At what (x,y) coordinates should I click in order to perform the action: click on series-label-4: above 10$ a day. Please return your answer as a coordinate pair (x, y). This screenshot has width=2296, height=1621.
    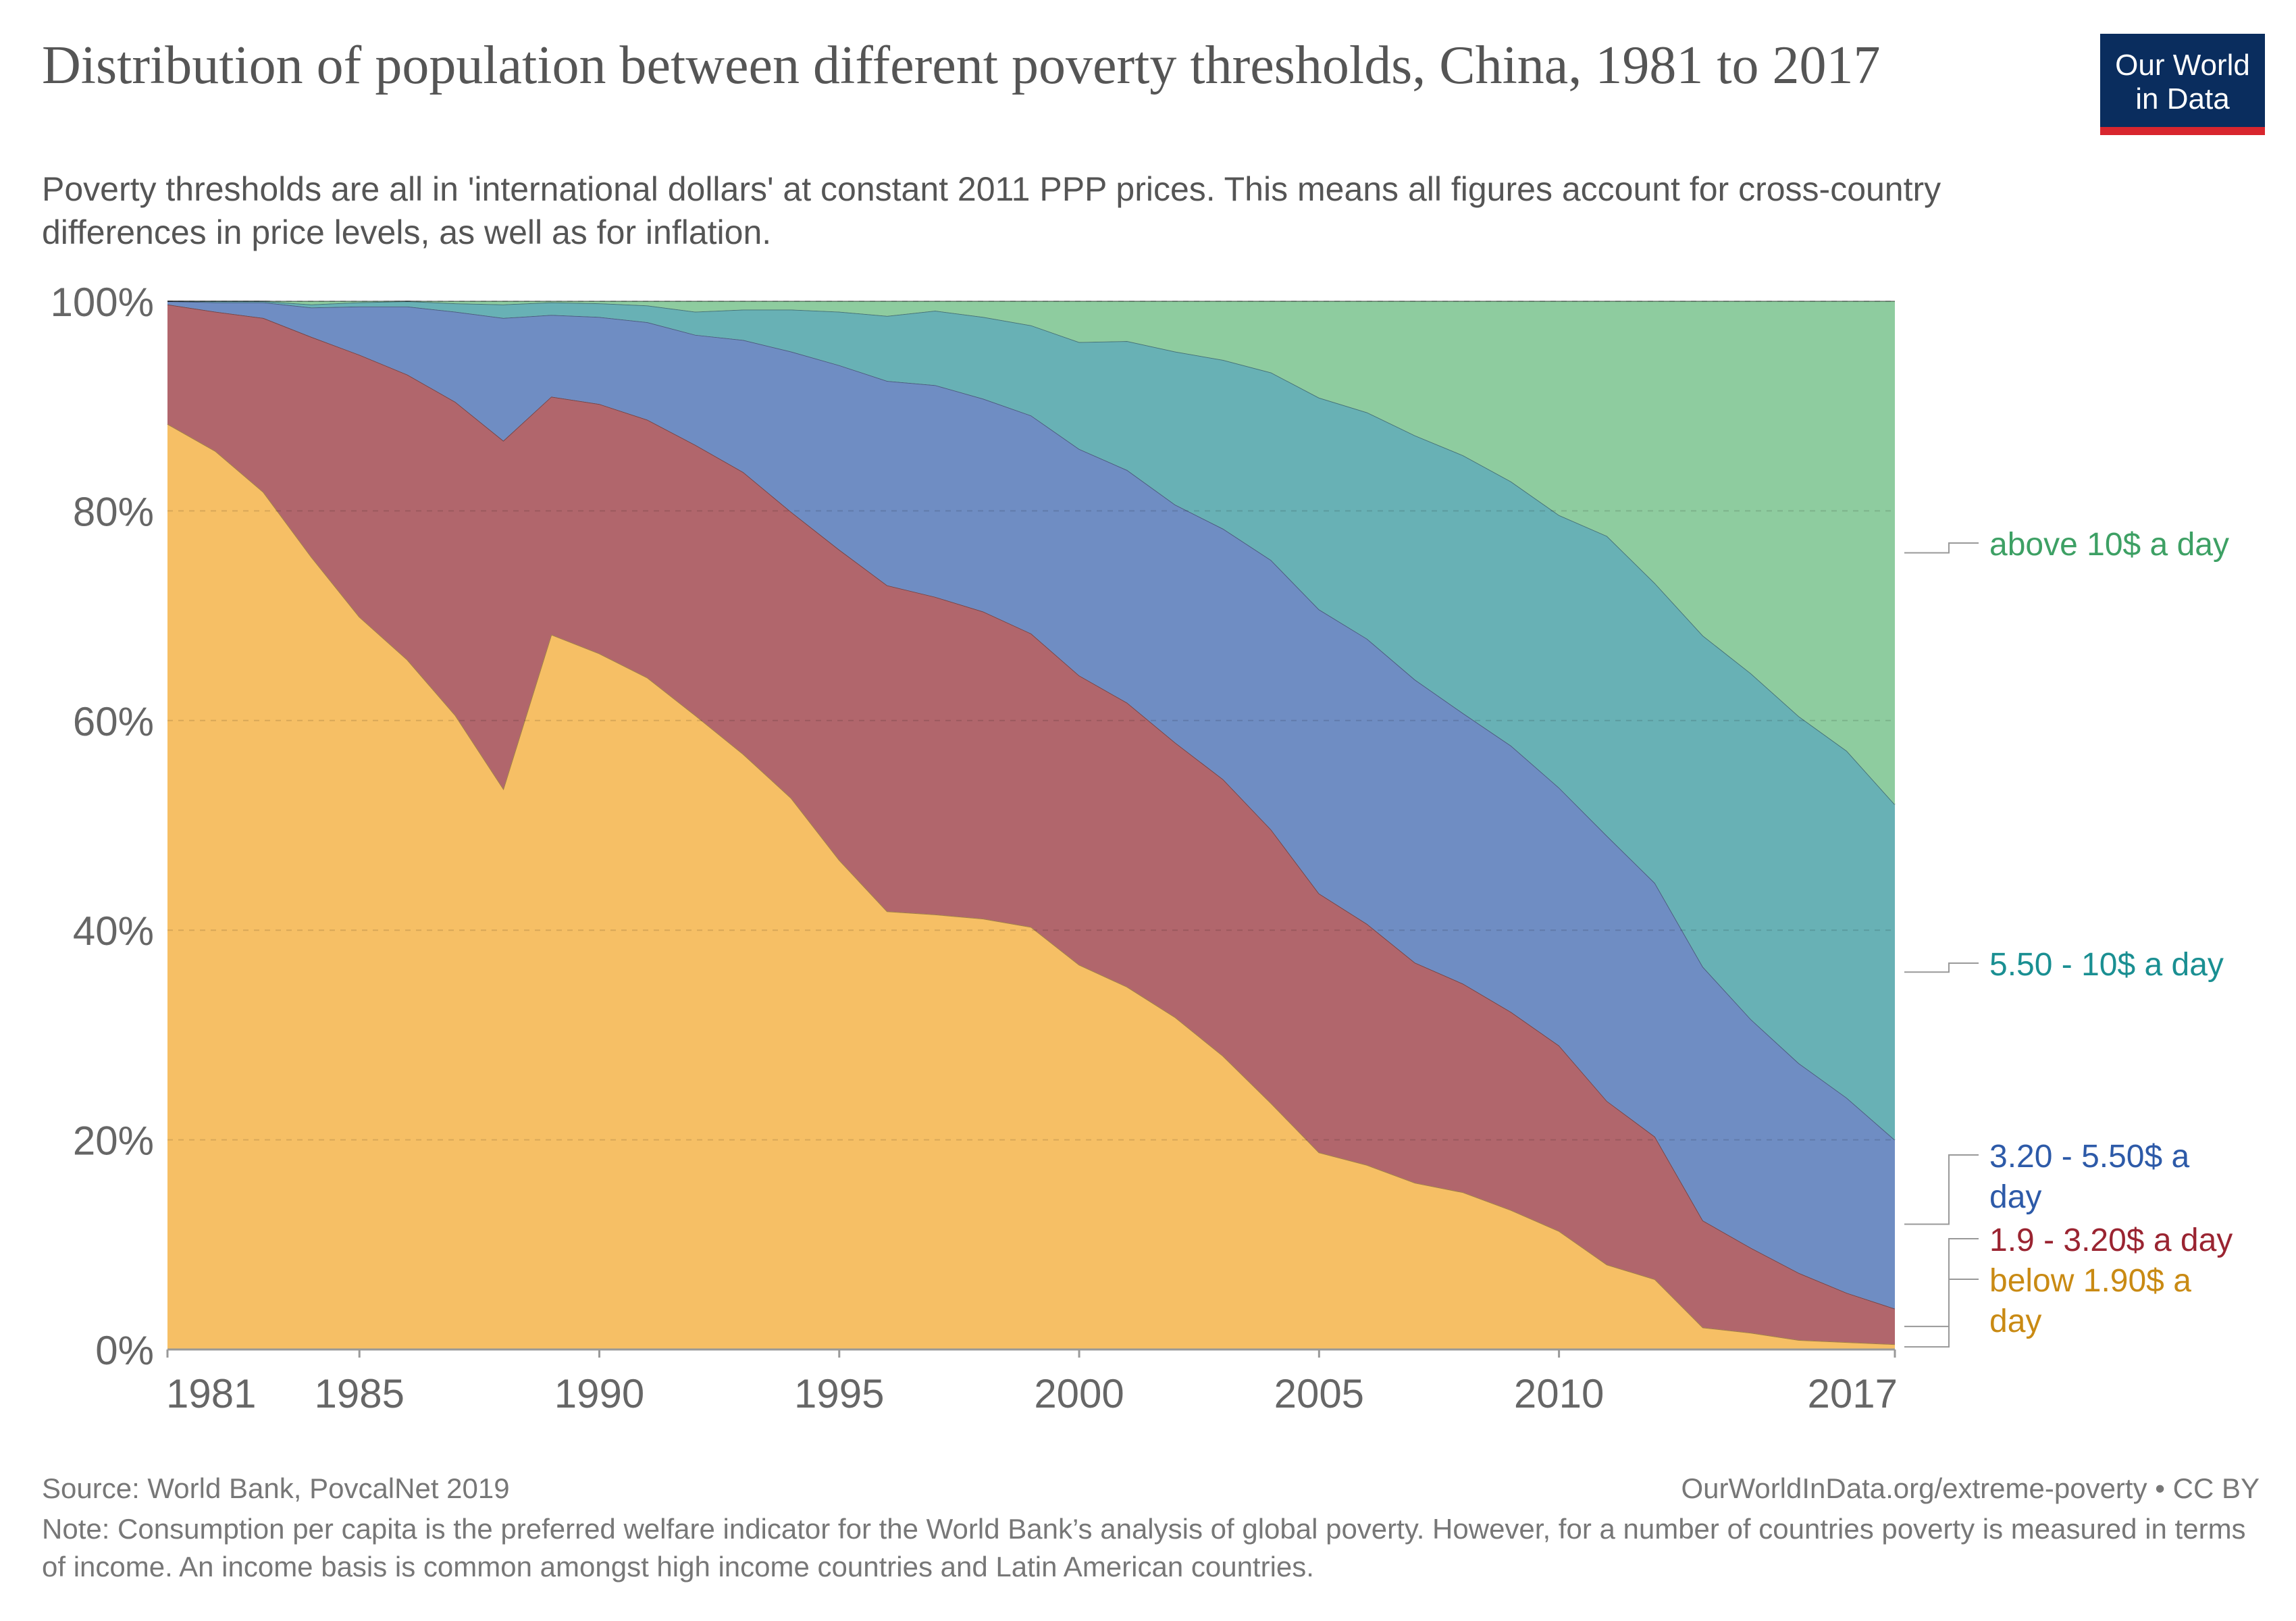
    Looking at the image, I should click on (2109, 545).